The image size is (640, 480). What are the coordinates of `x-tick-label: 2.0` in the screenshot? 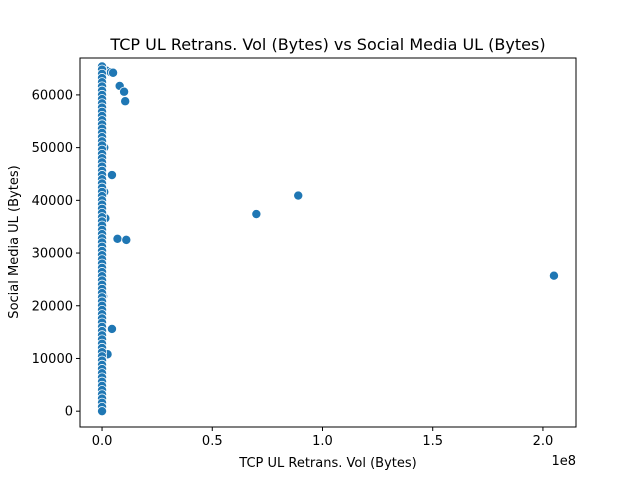 It's located at (543, 441).